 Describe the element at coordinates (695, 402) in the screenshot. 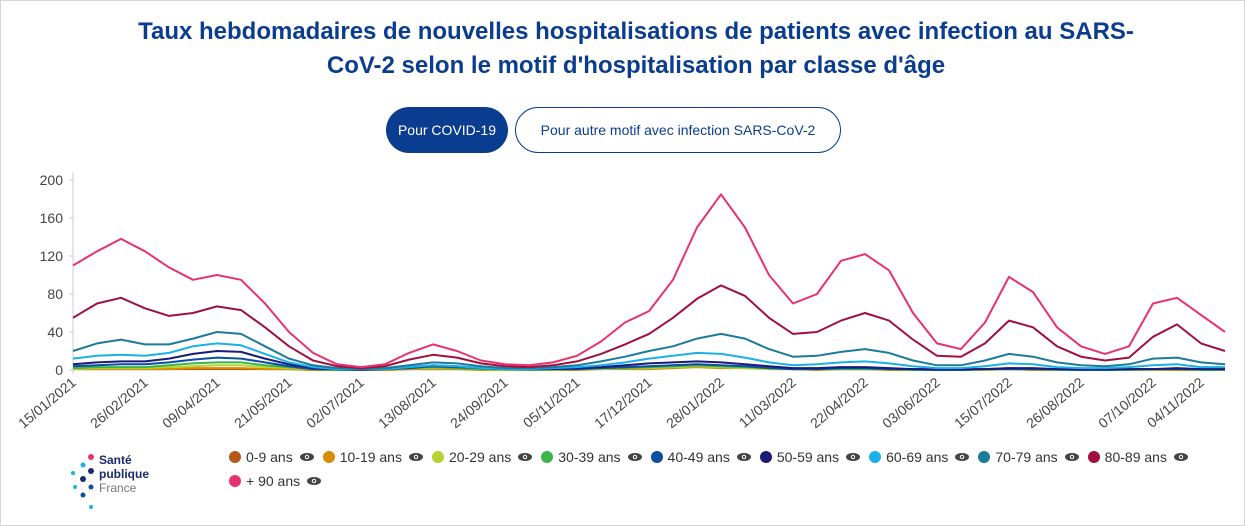

I see `x-tick-label: 28/01/2022` at that location.